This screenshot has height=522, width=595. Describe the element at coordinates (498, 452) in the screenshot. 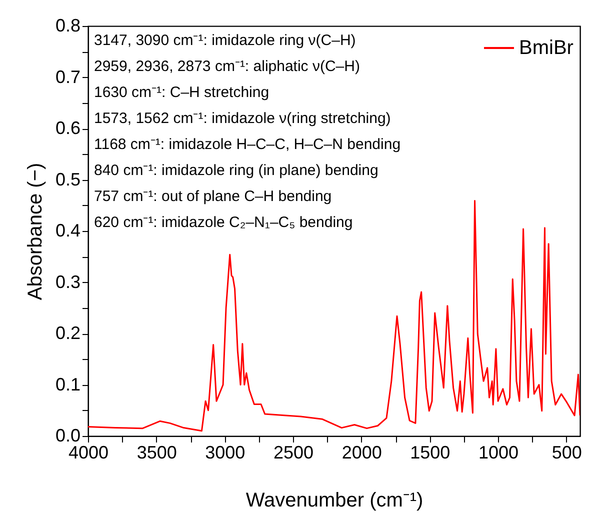

I see `x-tick-label: 1000` at that location.